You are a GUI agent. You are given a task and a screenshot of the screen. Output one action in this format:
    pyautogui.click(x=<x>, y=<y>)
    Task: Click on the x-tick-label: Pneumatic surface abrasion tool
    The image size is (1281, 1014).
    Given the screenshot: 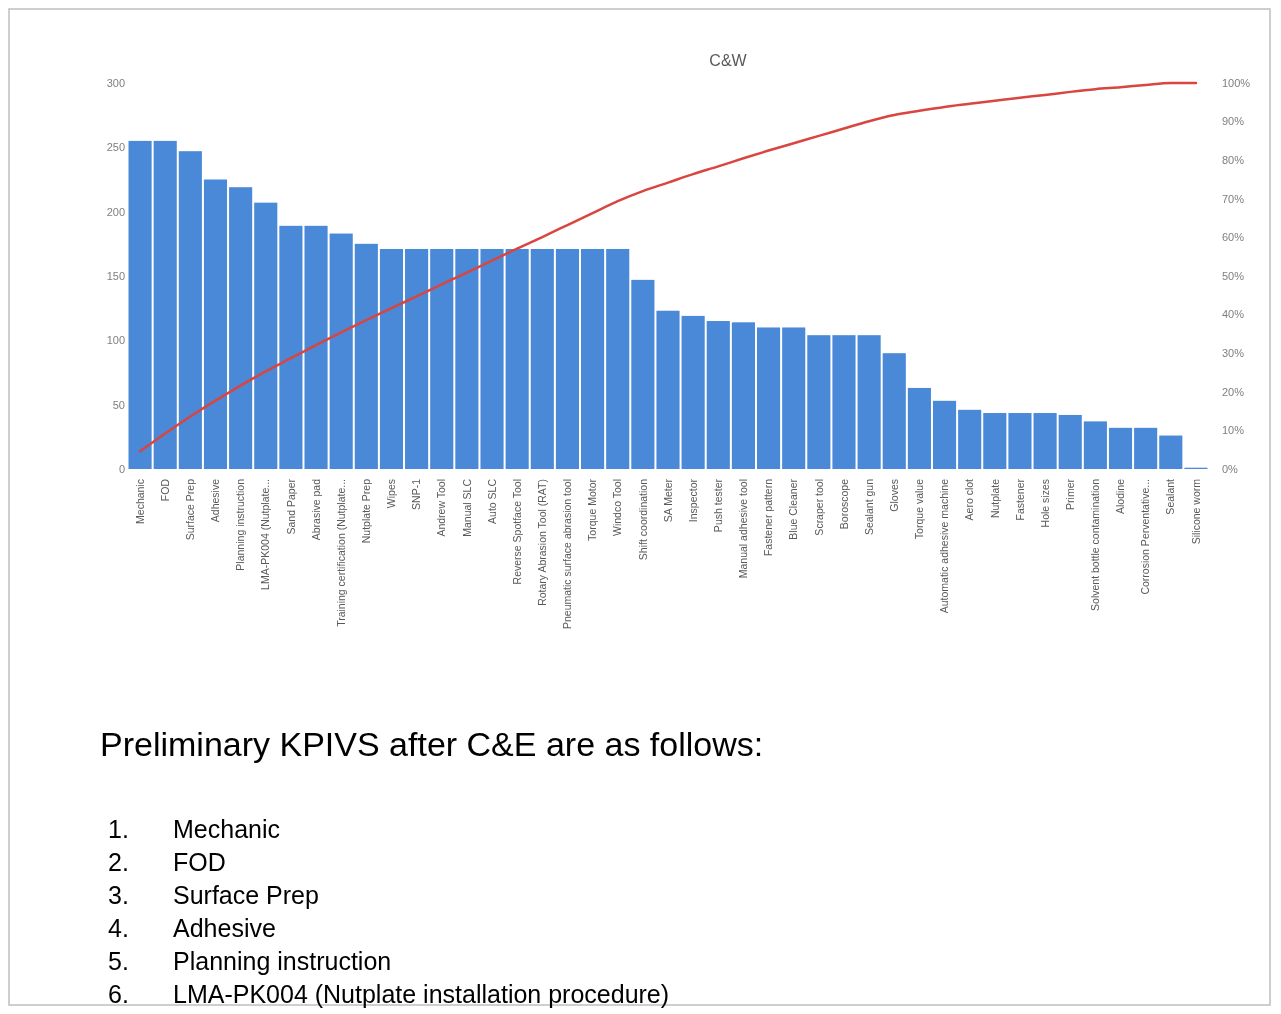 What is the action you would take?
    pyautogui.click(x=567, y=554)
    